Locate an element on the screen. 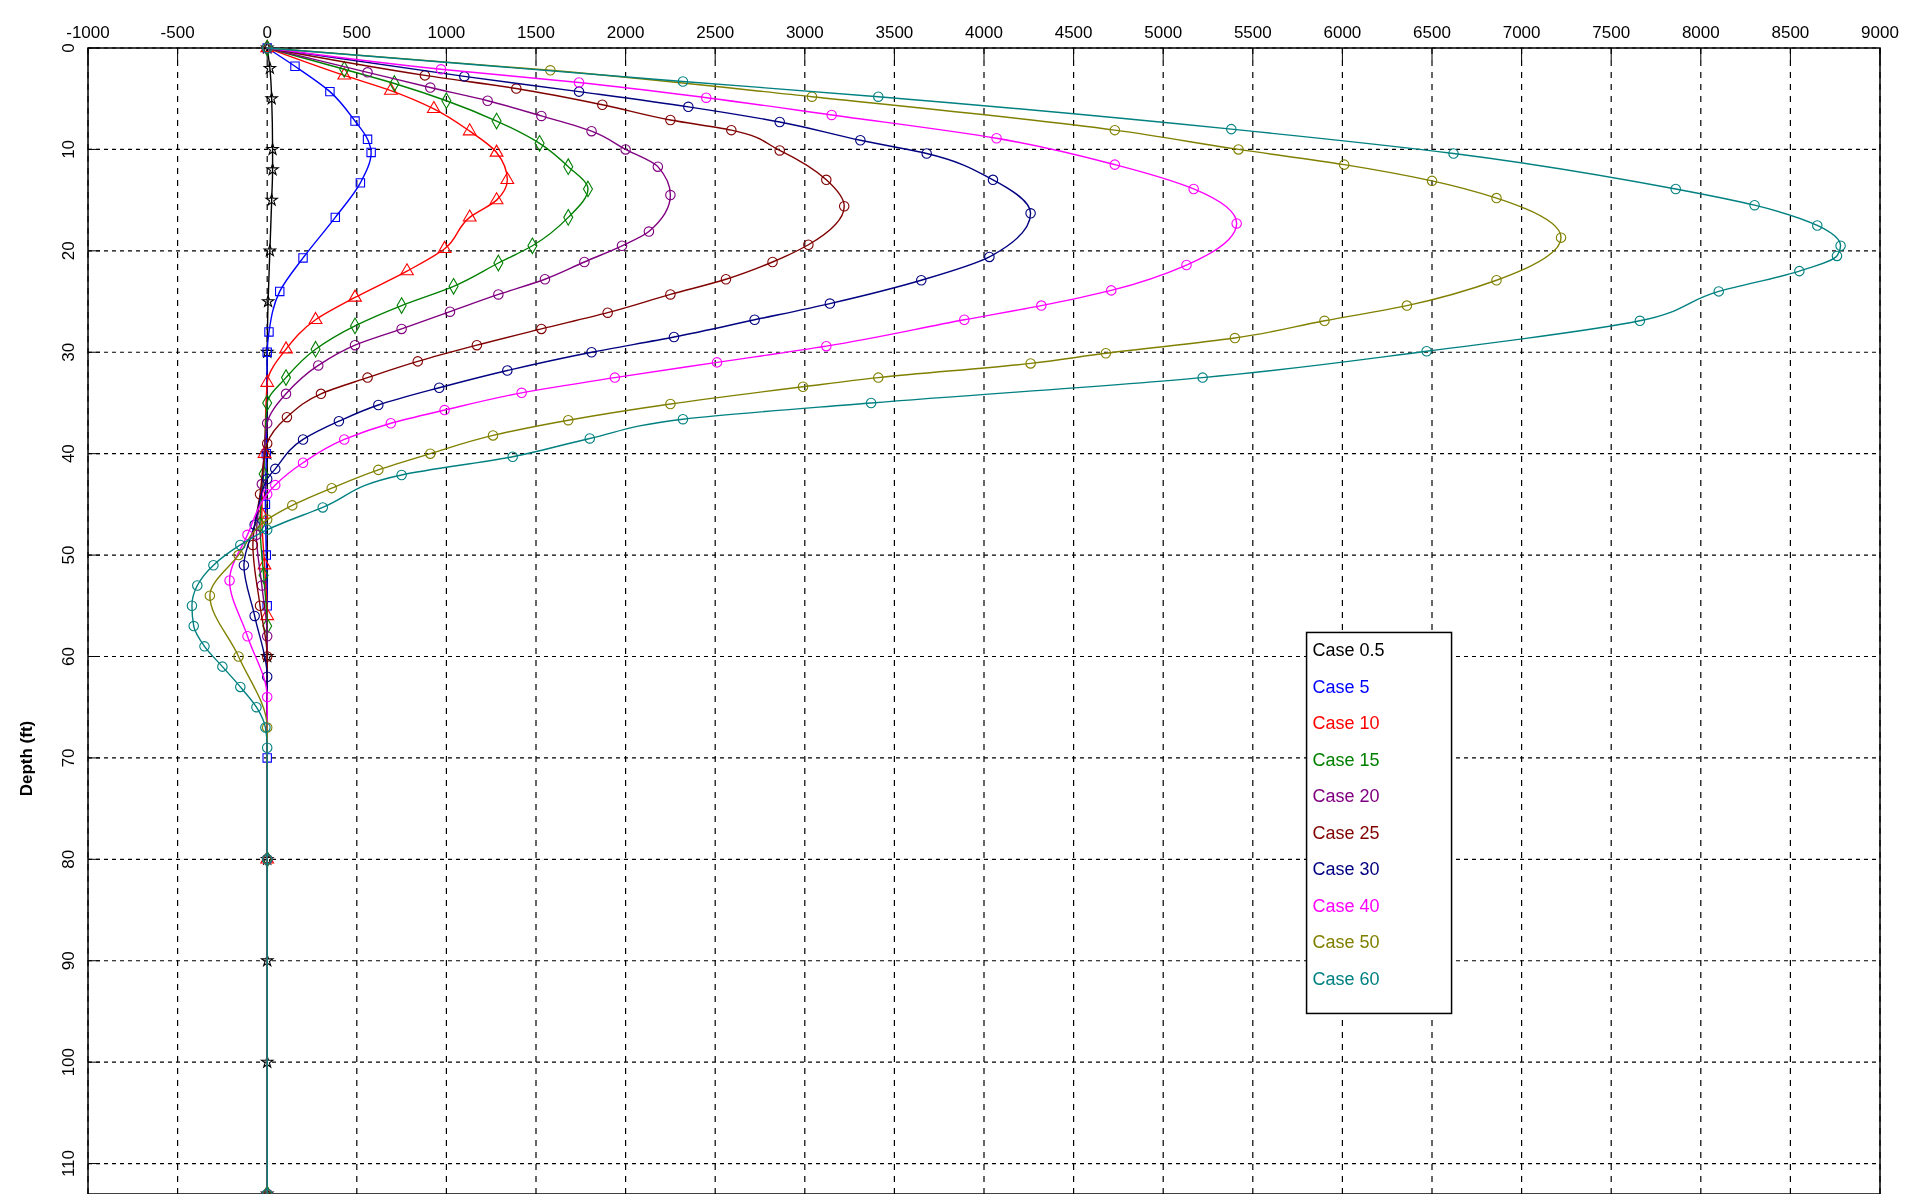  y-tick-label: 60 is located at coordinates (68, 656).